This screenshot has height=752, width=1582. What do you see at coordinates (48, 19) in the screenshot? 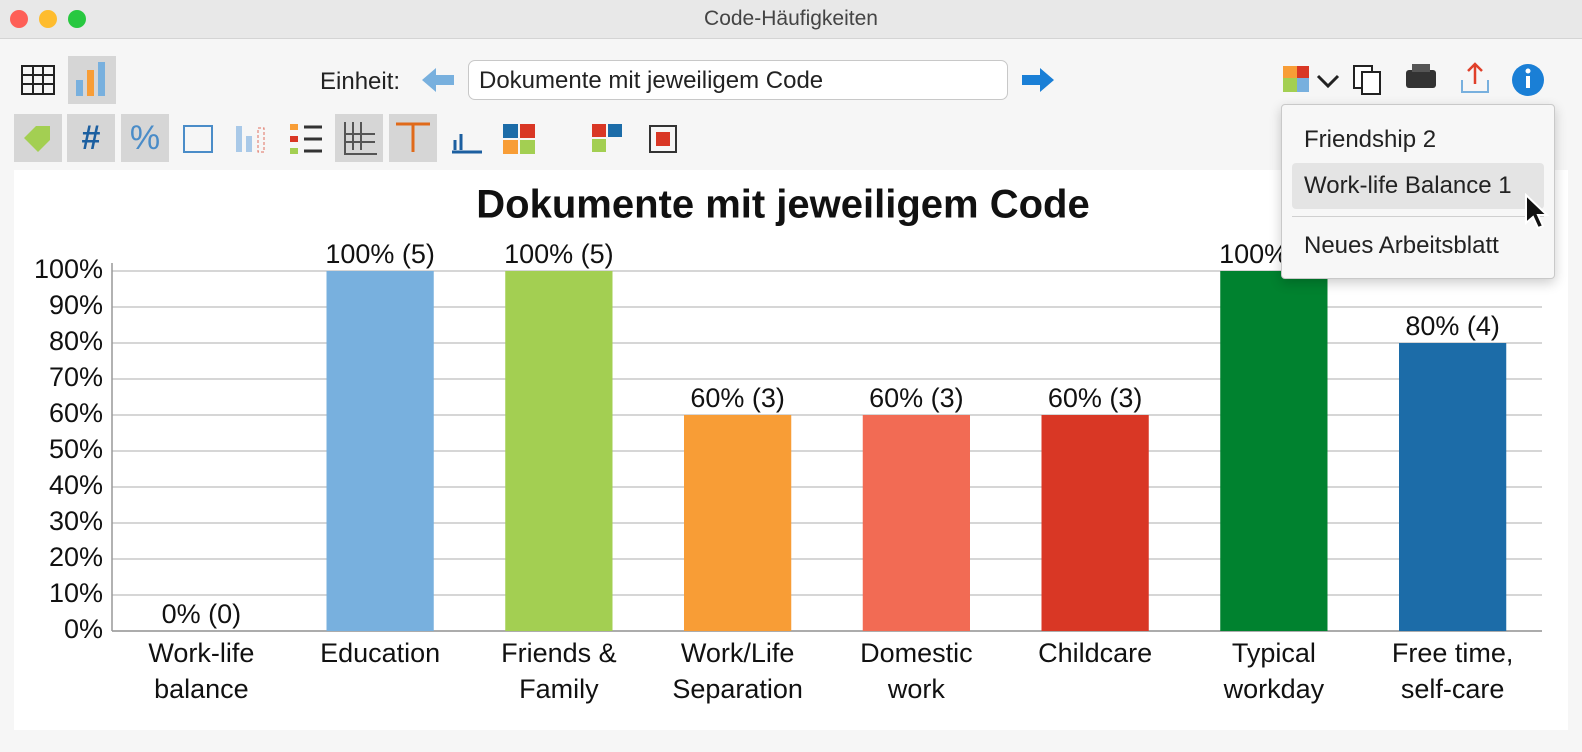
I see `minimize-button` at bounding box center [48, 19].